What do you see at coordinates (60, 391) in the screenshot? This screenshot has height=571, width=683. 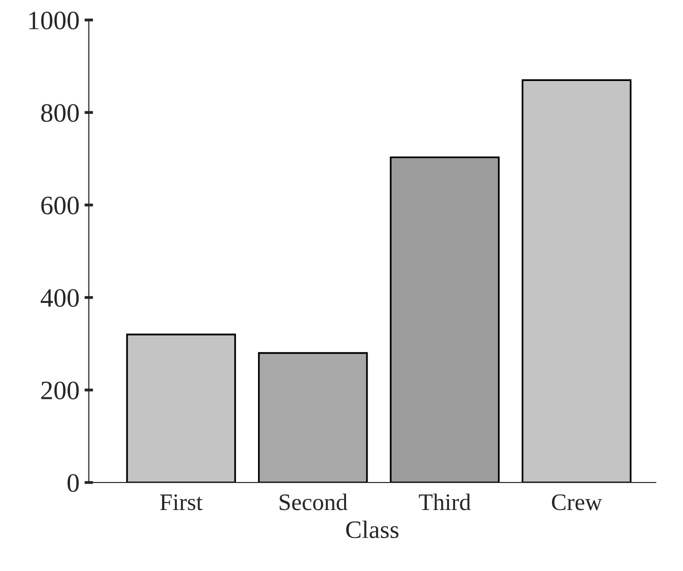 I see `y-tick-label: 200` at bounding box center [60, 391].